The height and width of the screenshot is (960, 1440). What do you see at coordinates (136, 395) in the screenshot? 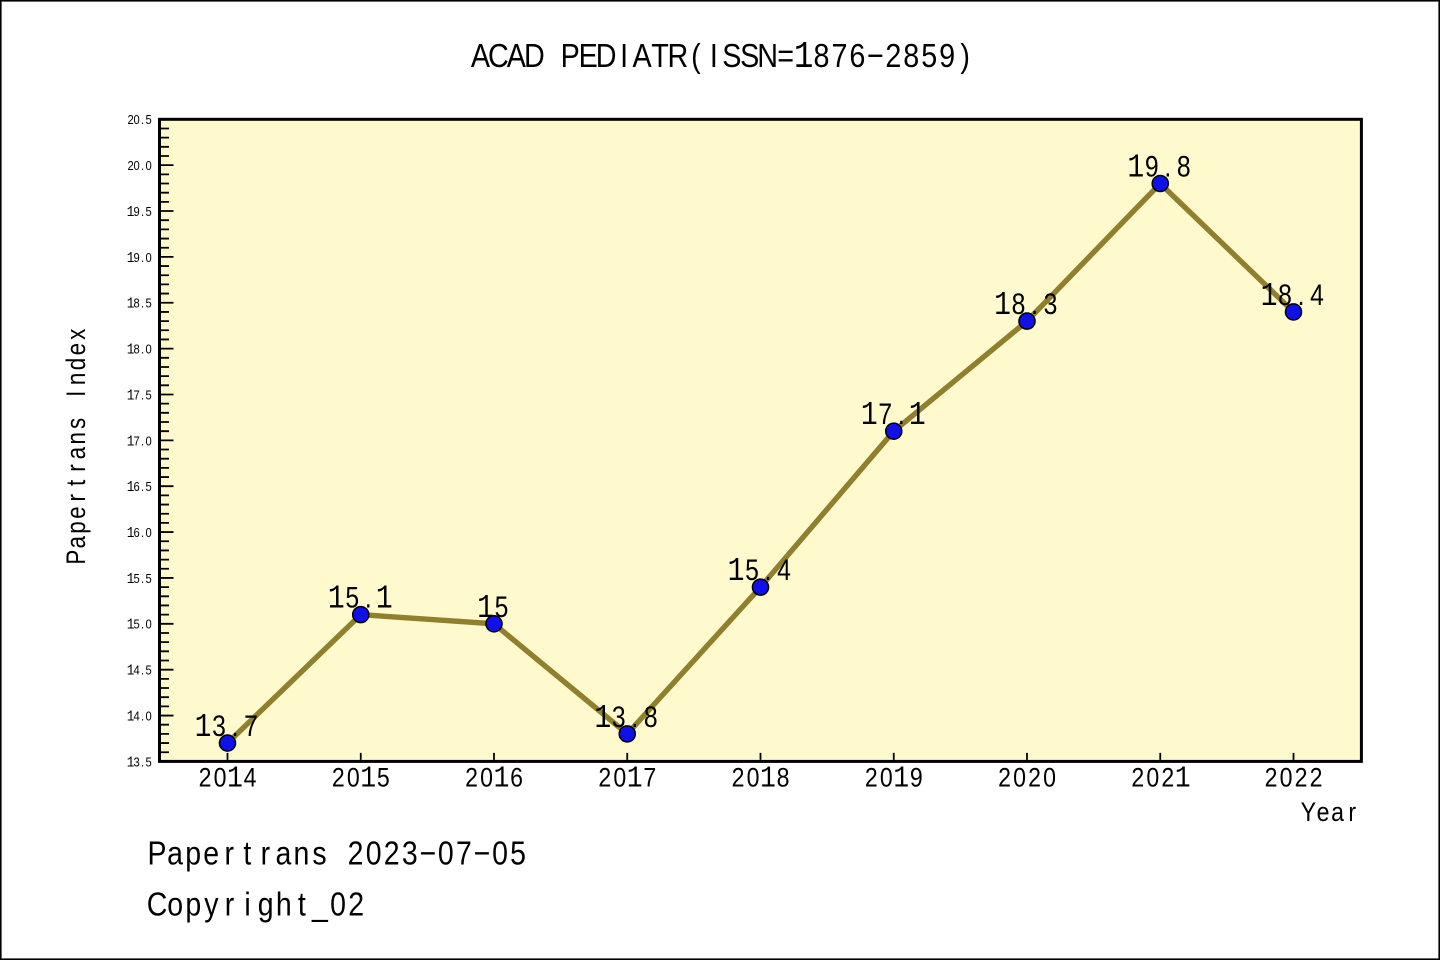
I see `svg-text: 7` at bounding box center [136, 395].